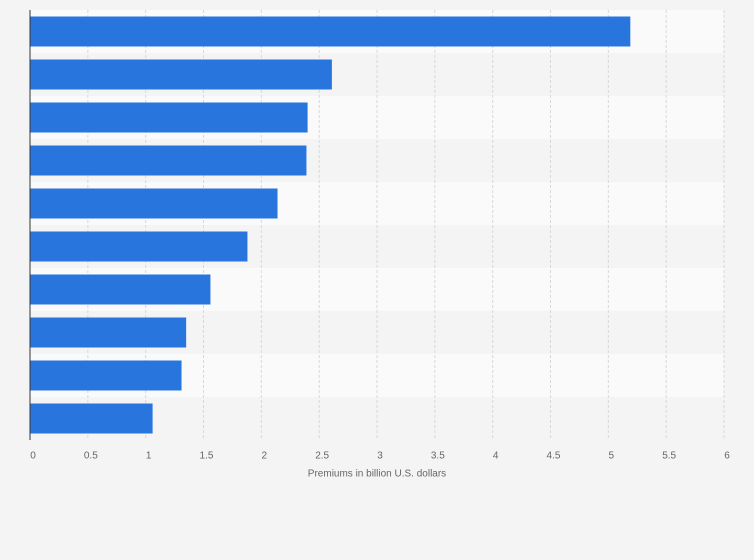 This screenshot has width=754, height=560. What do you see at coordinates (554, 456) in the screenshot?
I see `x-tick-label: 4.5` at bounding box center [554, 456].